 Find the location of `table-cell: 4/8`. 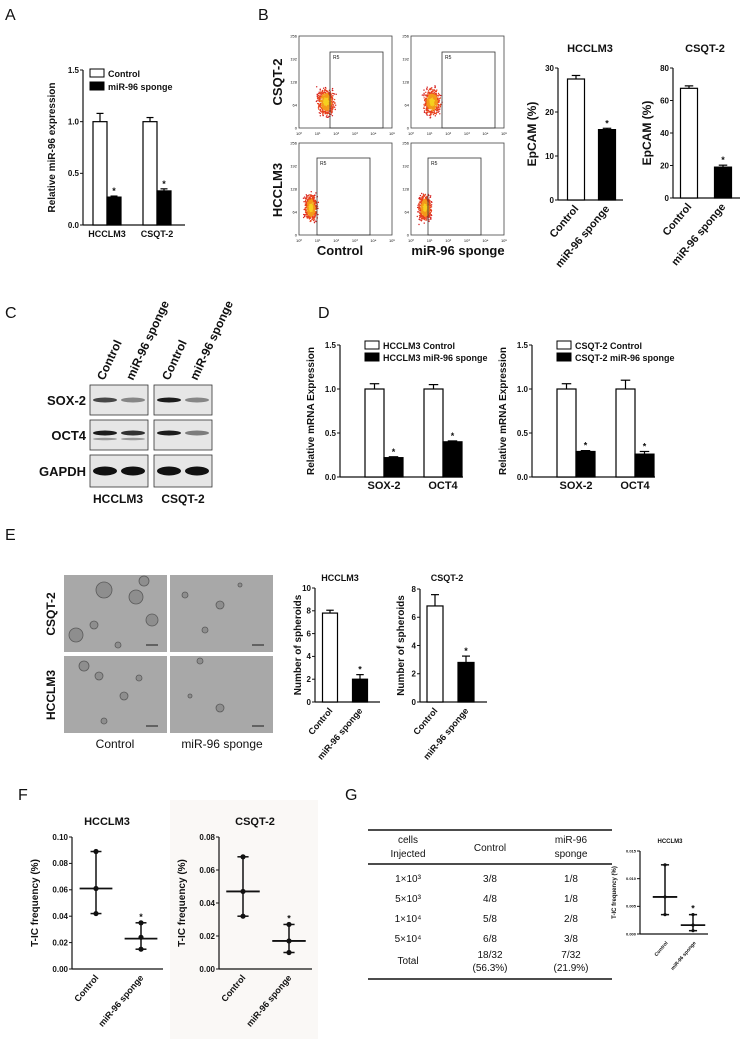

table-cell: 4/8 is located at coordinates (490, 899).